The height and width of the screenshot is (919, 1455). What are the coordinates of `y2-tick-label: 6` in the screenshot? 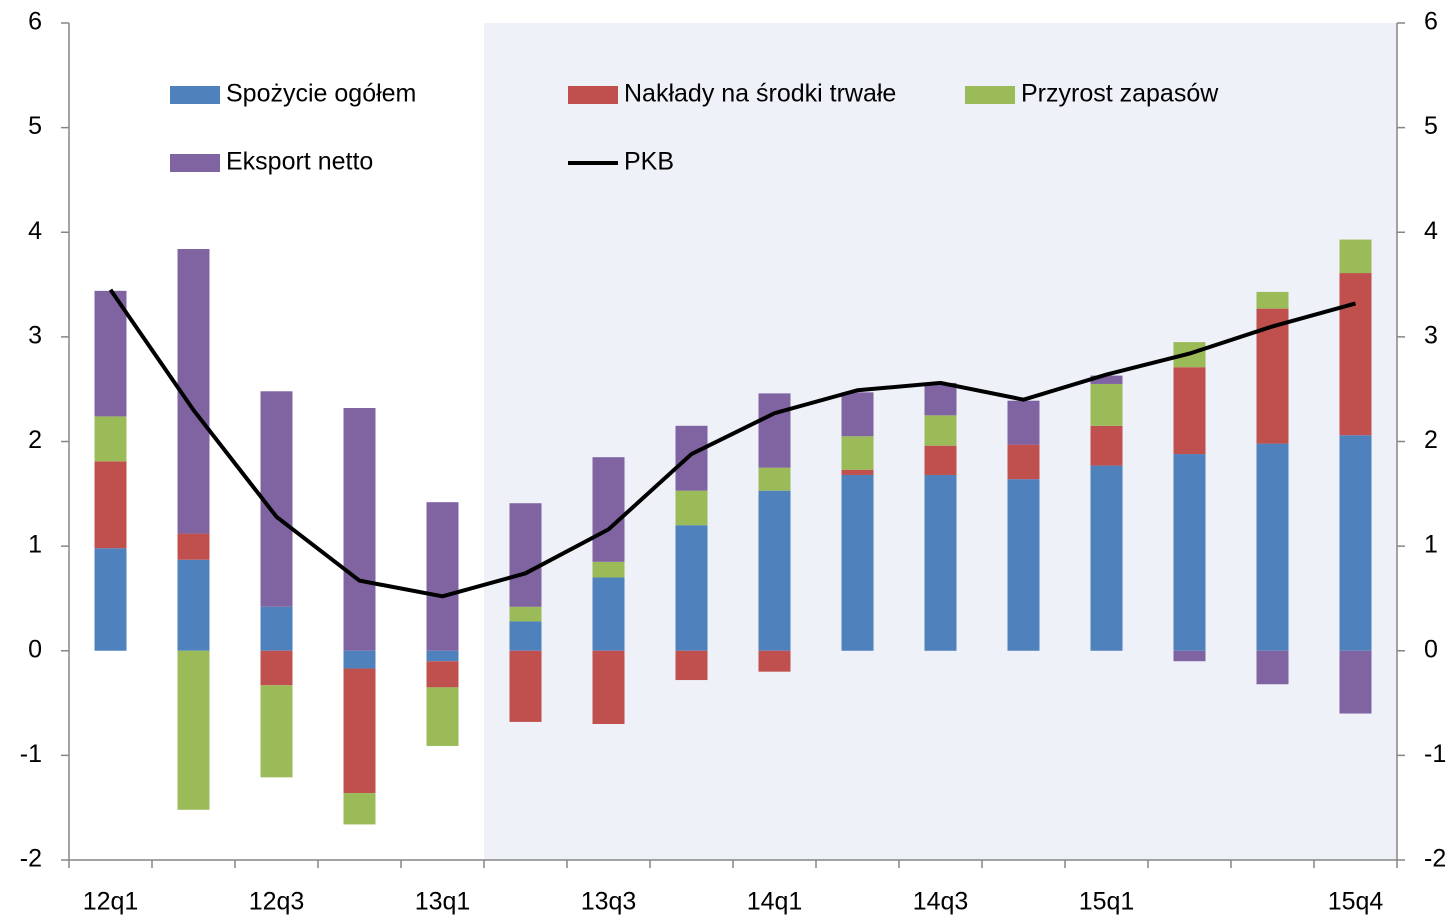 It's located at (1431, 22).